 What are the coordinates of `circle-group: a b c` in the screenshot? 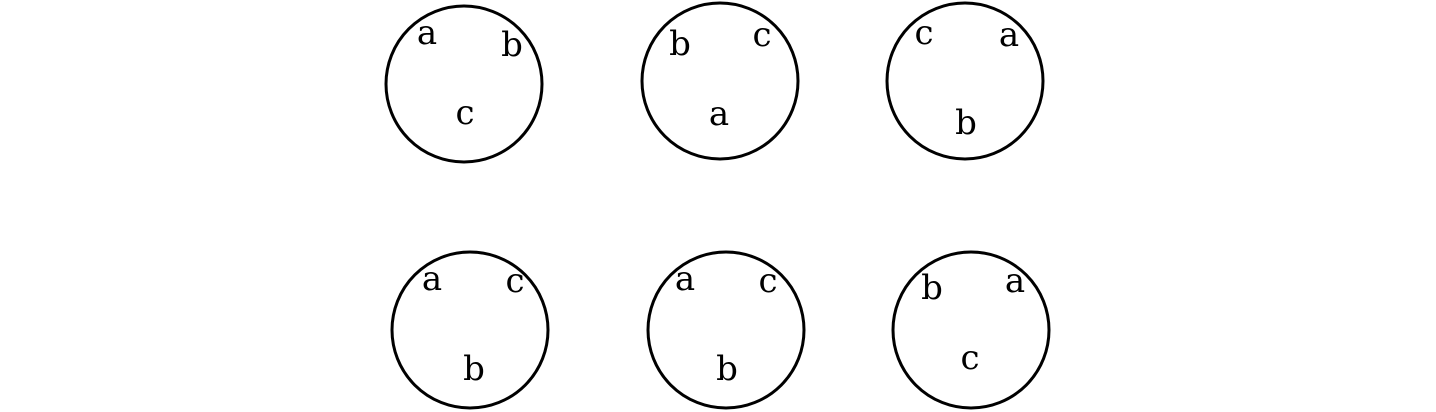 It's located at (464, 84).